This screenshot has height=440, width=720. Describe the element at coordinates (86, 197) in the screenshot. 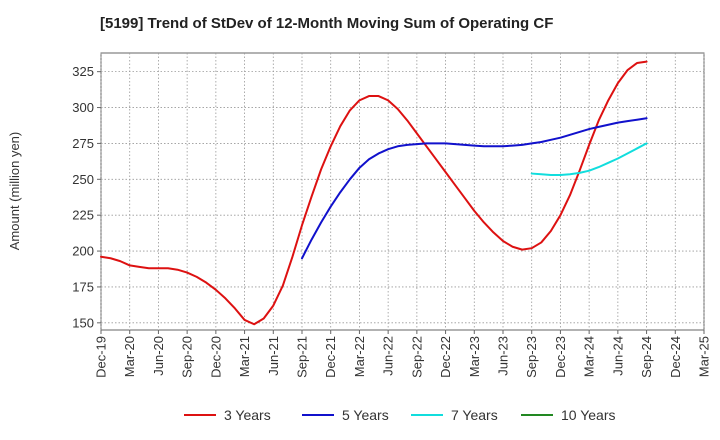

I see `y-axis-ticks: 150 175 200 225 250 275 300 325` at that location.